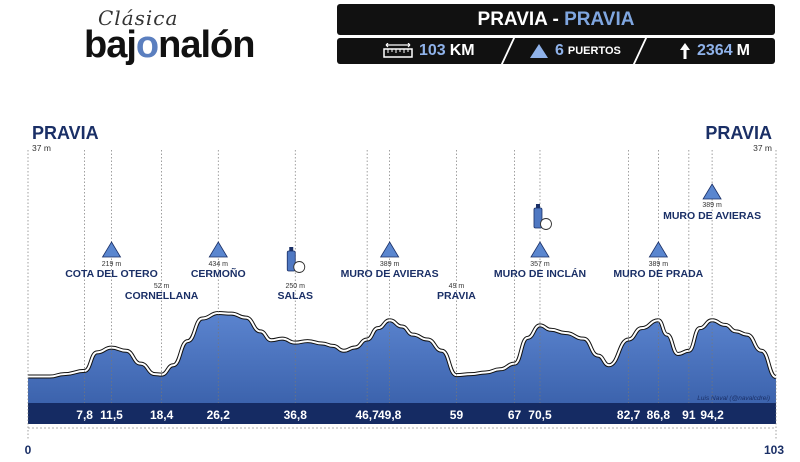 The image size is (800, 462). What do you see at coordinates (738, 133) in the screenshot?
I see `finish-name: PRAVIA` at bounding box center [738, 133].